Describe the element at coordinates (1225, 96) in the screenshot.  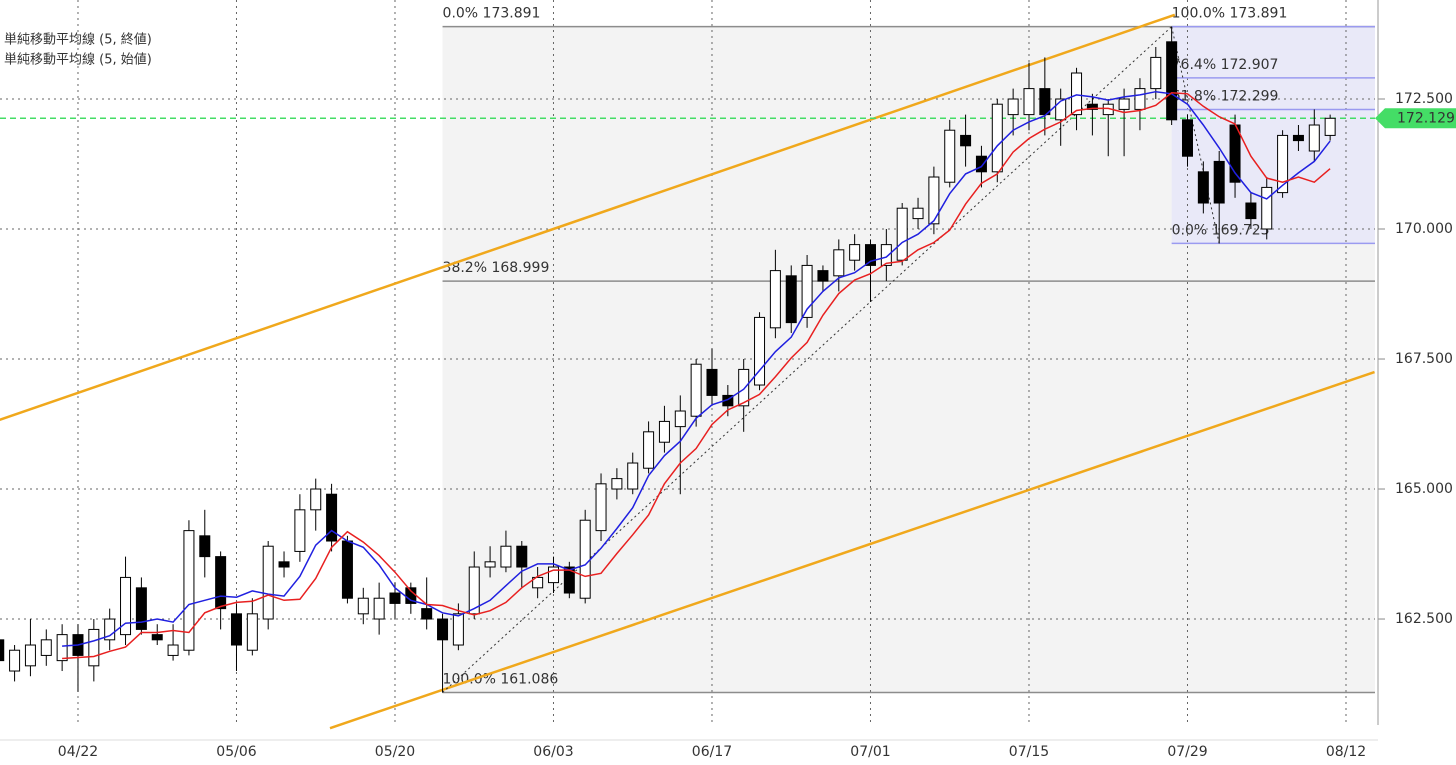
I see `fib-label: 61.8% 172.299` at that location.